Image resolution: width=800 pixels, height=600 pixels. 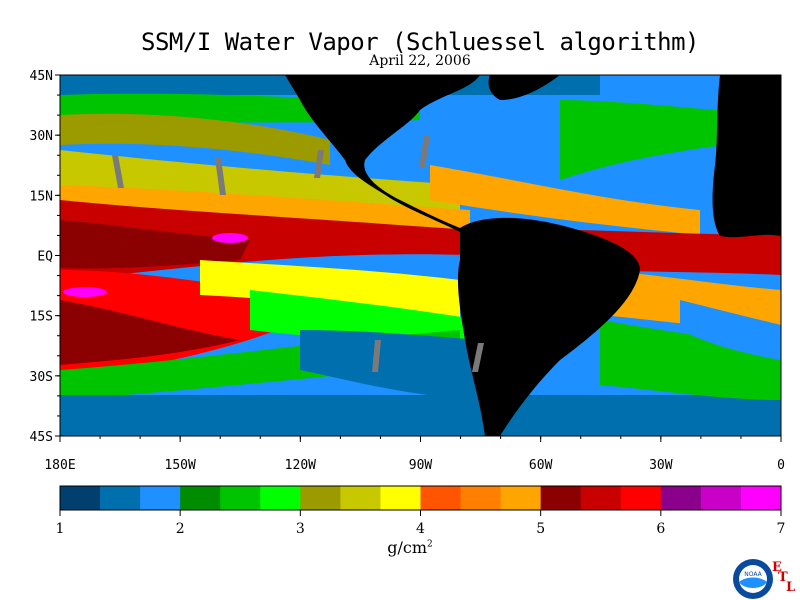 What do you see at coordinates (753, 579) in the screenshot?
I see `noaa-logo-icon: NOAA` at bounding box center [753, 579].